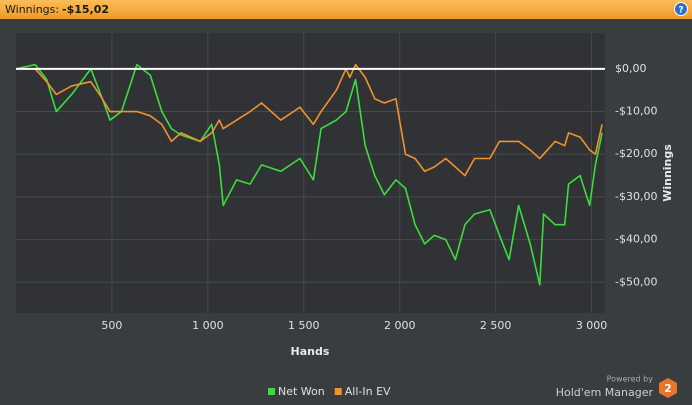 The image size is (692, 405). Describe the element at coordinates (636, 111) in the screenshot. I see `y-tick-label: -$10,00` at that location.